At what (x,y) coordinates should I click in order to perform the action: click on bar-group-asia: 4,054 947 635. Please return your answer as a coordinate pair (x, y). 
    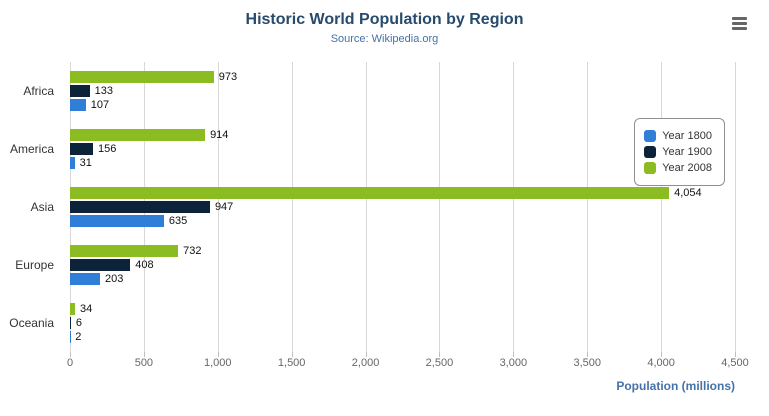
    Looking at the image, I should click on (402, 207).